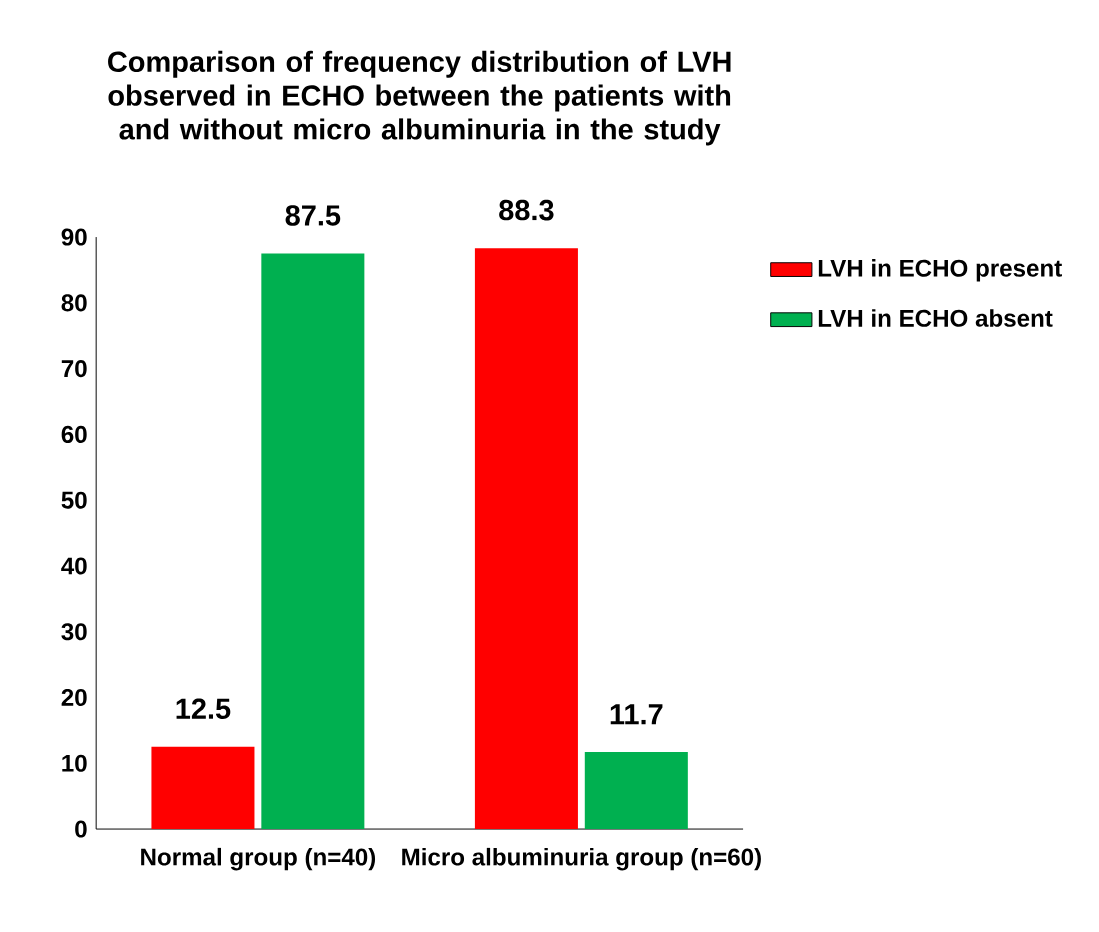  Describe the element at coordinates (81, 829) in the screenshot. I see `y-tick-label: 0` at that location.